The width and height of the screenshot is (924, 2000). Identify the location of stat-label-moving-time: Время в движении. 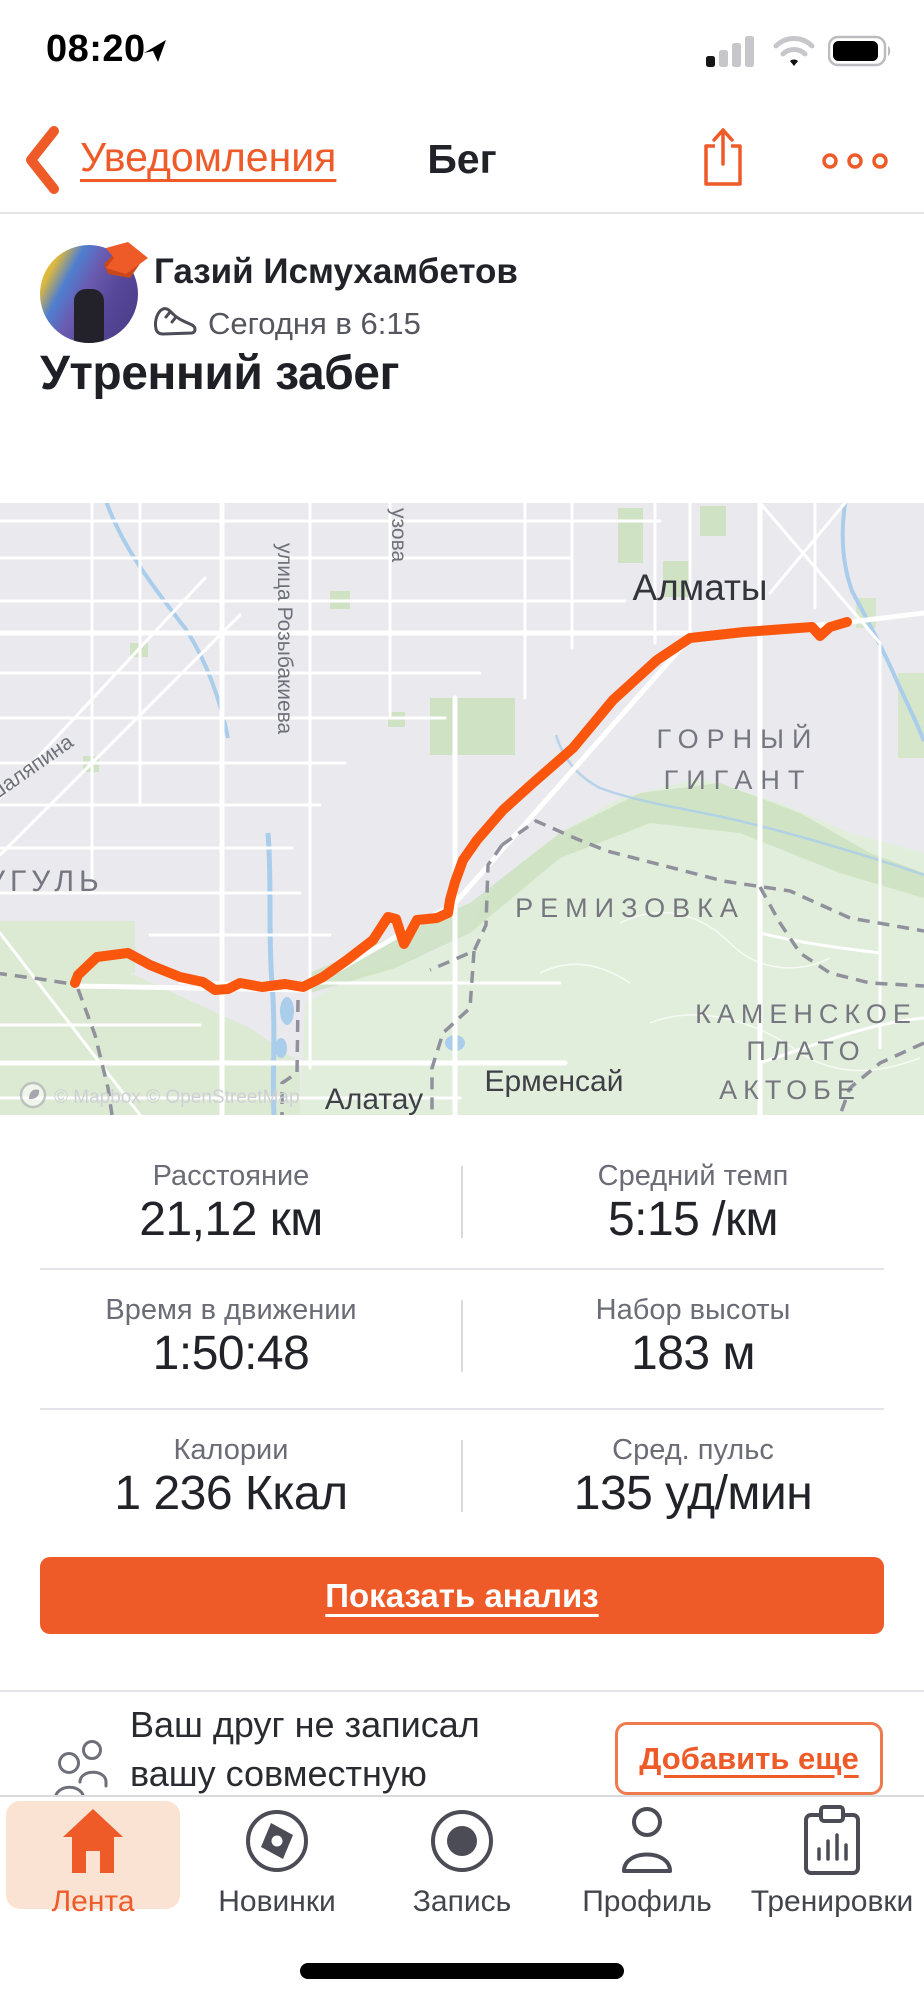
(231, 1310).